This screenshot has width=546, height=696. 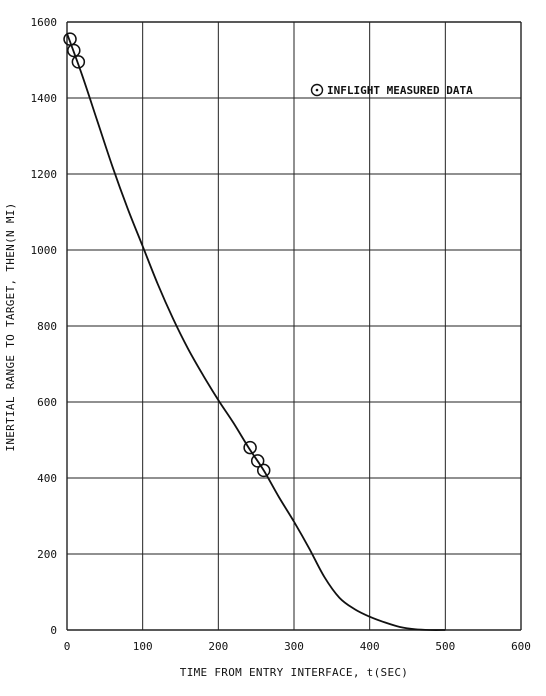 What do you see at coordinates (143, 646) in the screenshot?
I see `x-tick-label: 100` at bounding box center [143, 646].